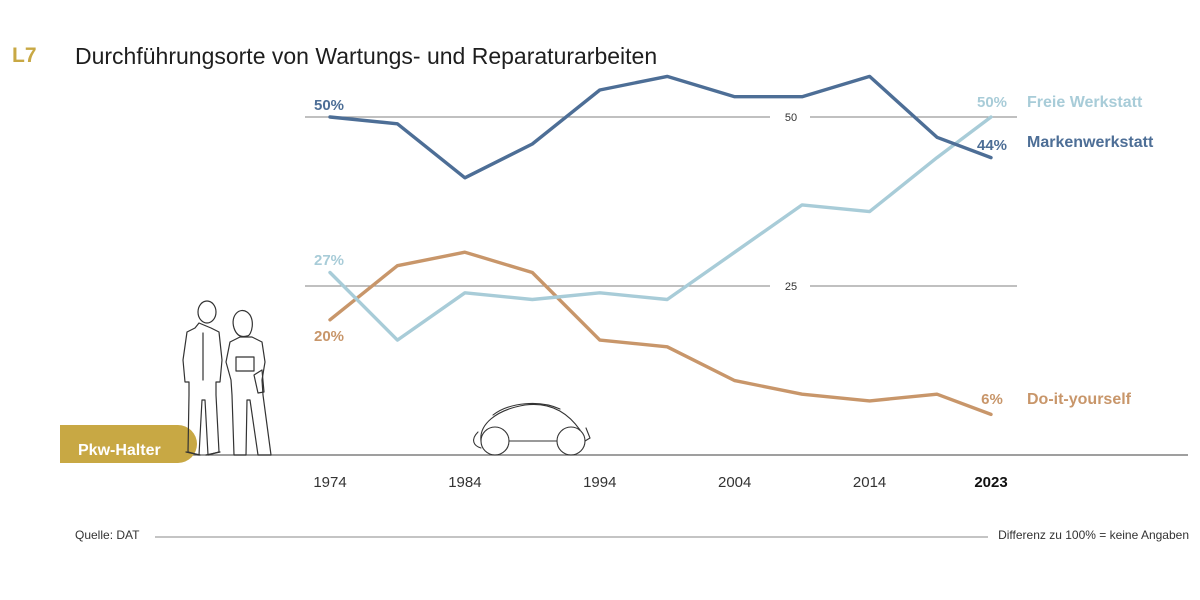  Describe the element at coordinates (107, 535) in the screenshot. I see `source-note: Quelle: DAT` at that location.